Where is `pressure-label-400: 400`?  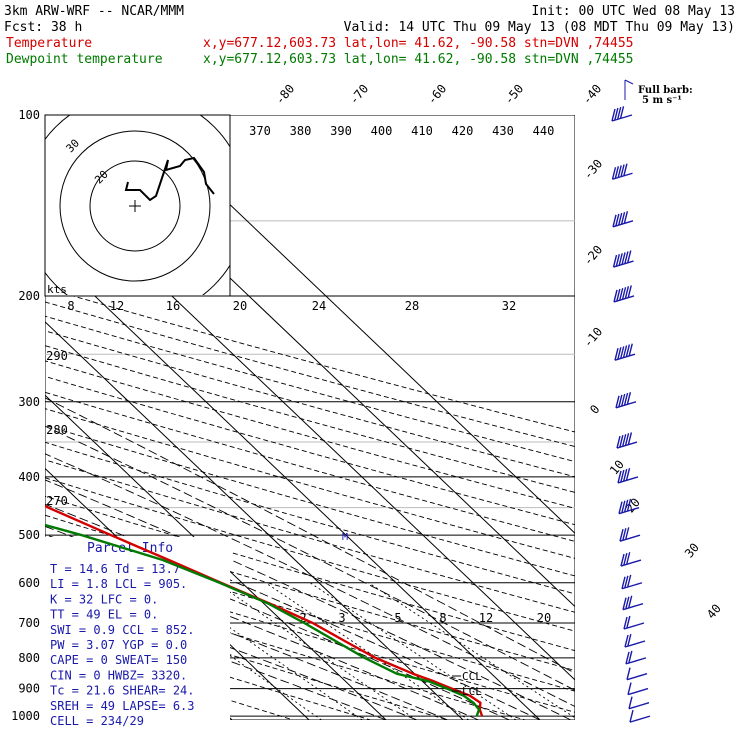 pressure-label-400: 400 is located at coordinates (29, 477).